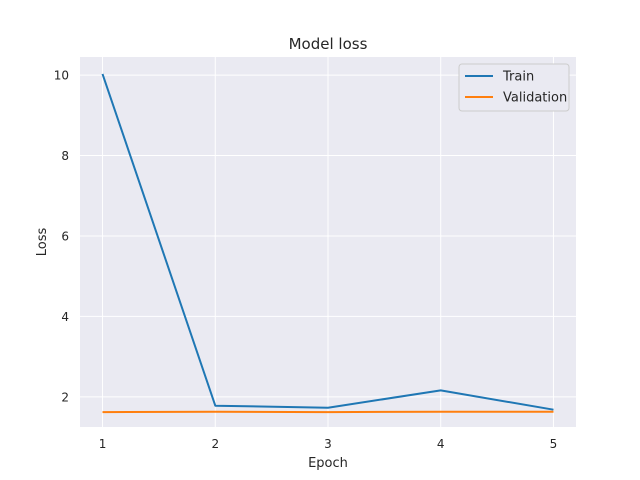 This screenshot has height=480, width=640. What do you see at coordinates (65, 317) in the screenshot?
I see `y-tick-label: 4` at bounding box center [65, 317].